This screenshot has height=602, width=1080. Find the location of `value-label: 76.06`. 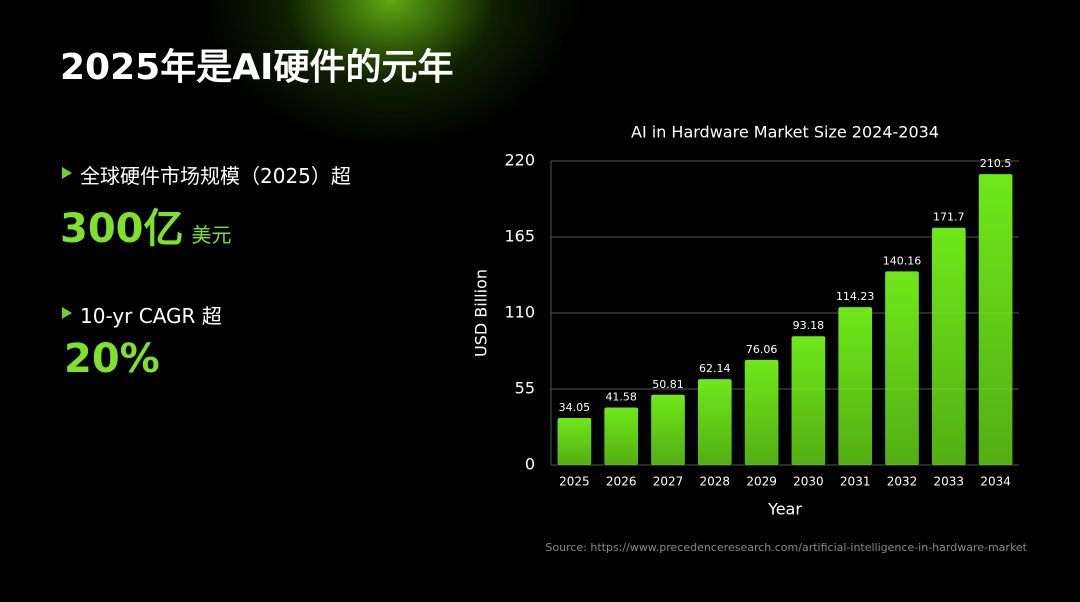

value-label: 76.06 is located at coordinates (762, 349).